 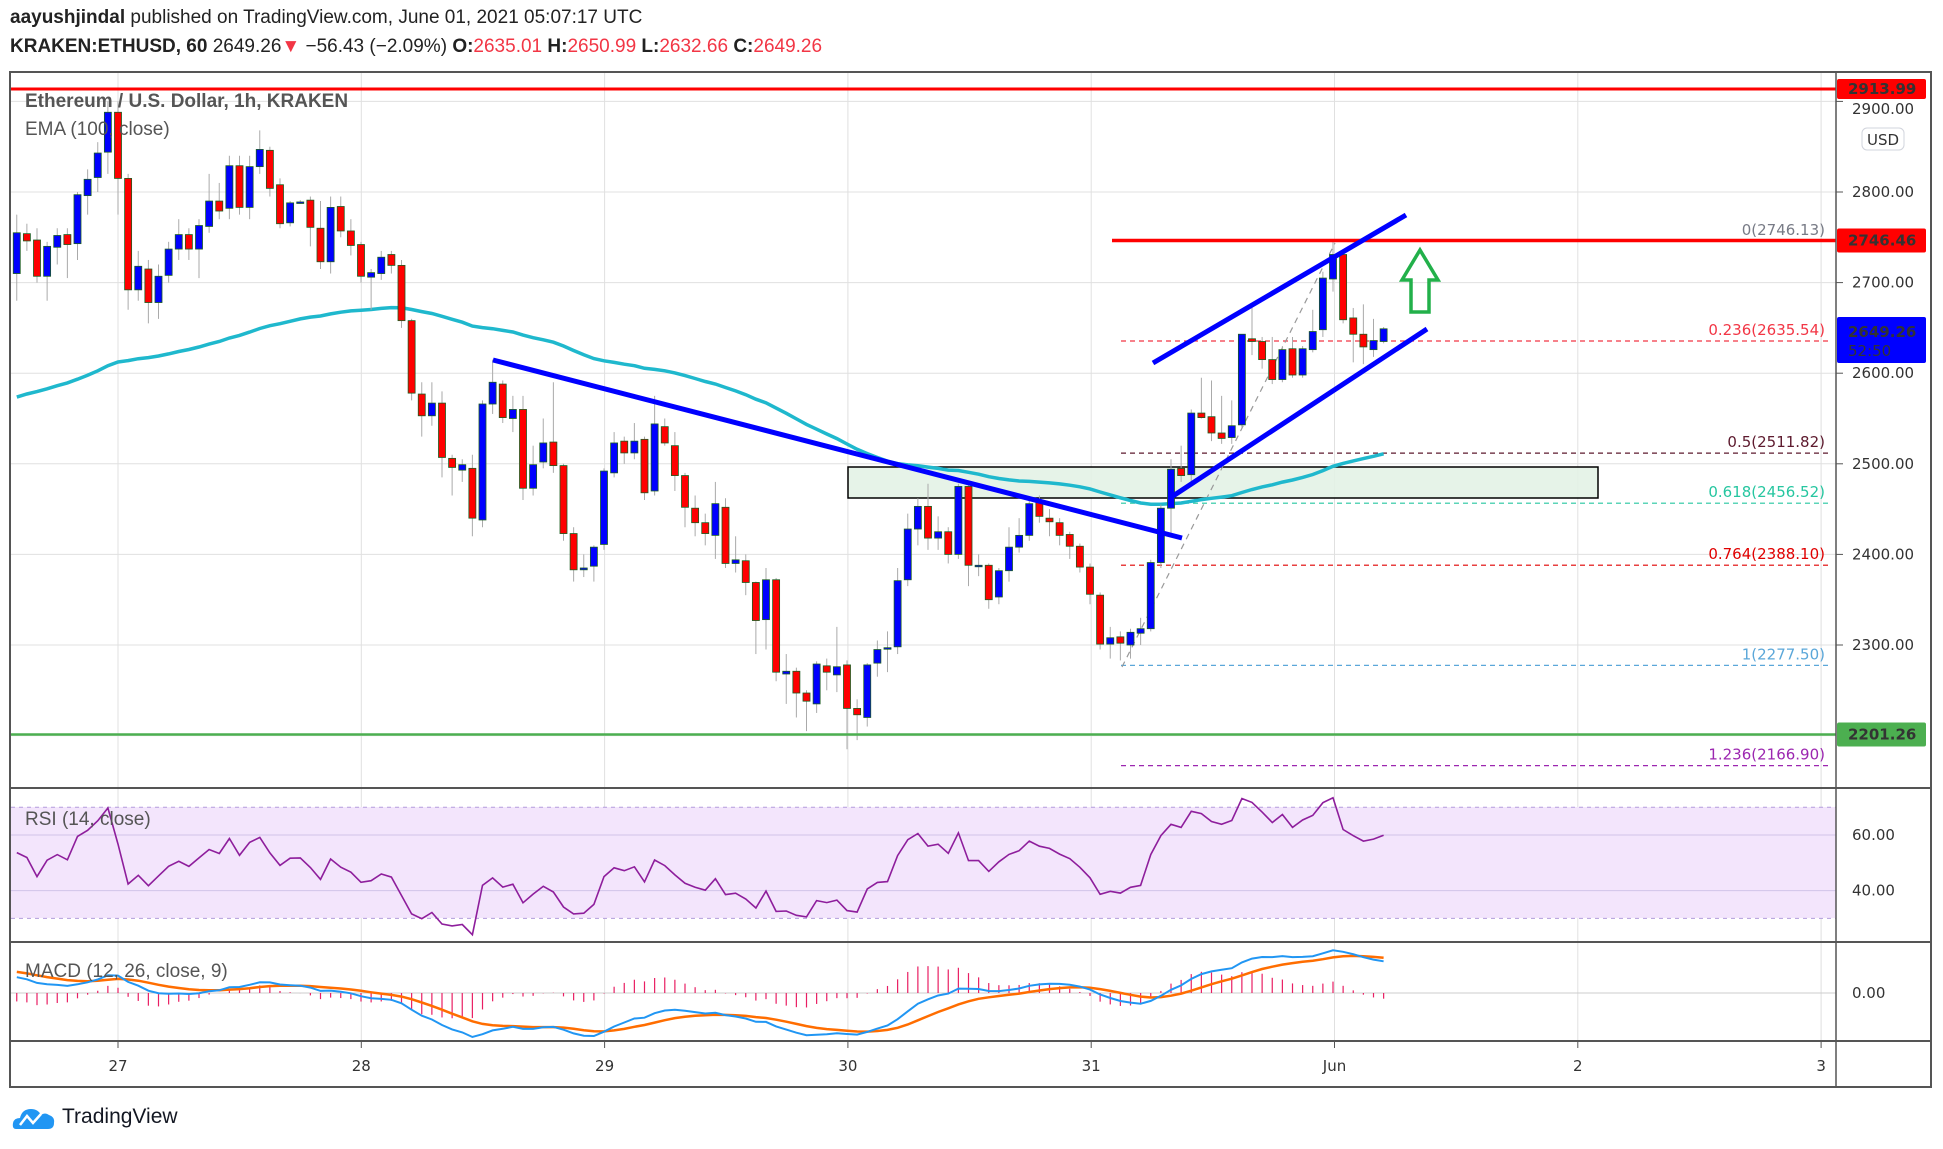 What do you see at coordinates (1766, 492) in the screenshot?
I see `fib-level-label: 0.618(2456.52)` at bounding box center [1766, 492].